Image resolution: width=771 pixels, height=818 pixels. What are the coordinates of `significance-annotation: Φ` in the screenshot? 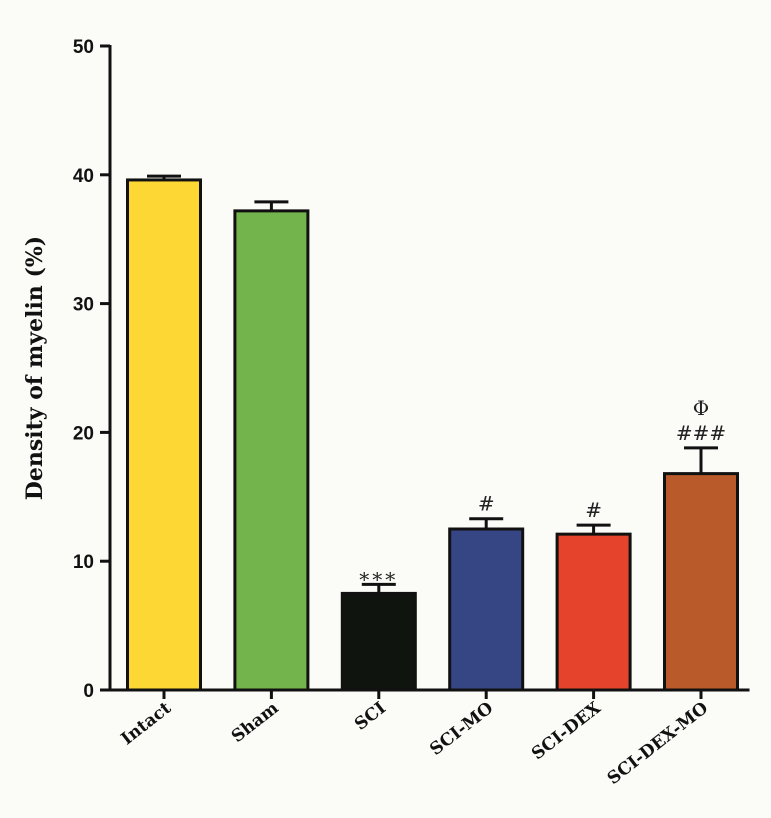 It's located at (701, 408).